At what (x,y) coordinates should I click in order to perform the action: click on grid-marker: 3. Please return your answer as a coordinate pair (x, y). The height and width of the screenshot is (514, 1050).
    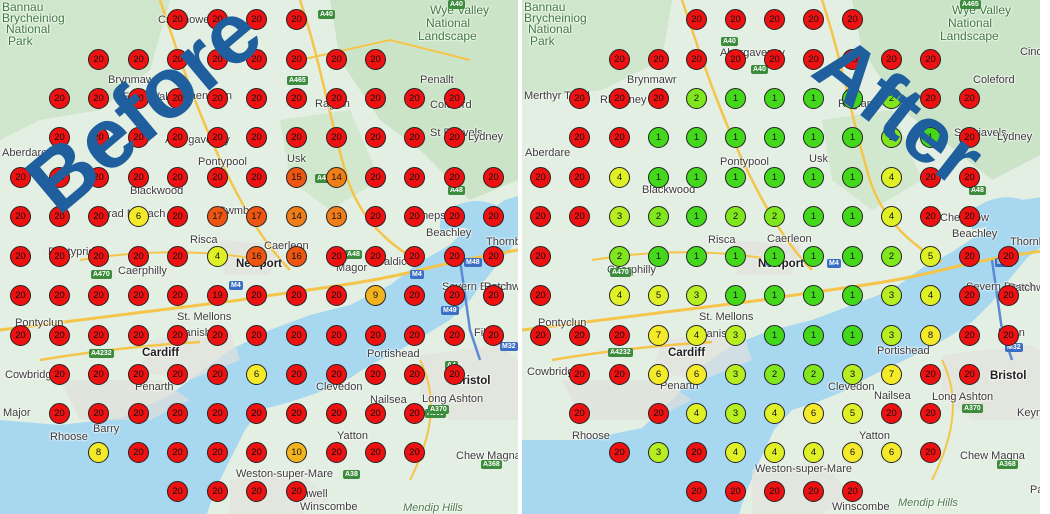
    Looking at the image, I should click on (658, 452).